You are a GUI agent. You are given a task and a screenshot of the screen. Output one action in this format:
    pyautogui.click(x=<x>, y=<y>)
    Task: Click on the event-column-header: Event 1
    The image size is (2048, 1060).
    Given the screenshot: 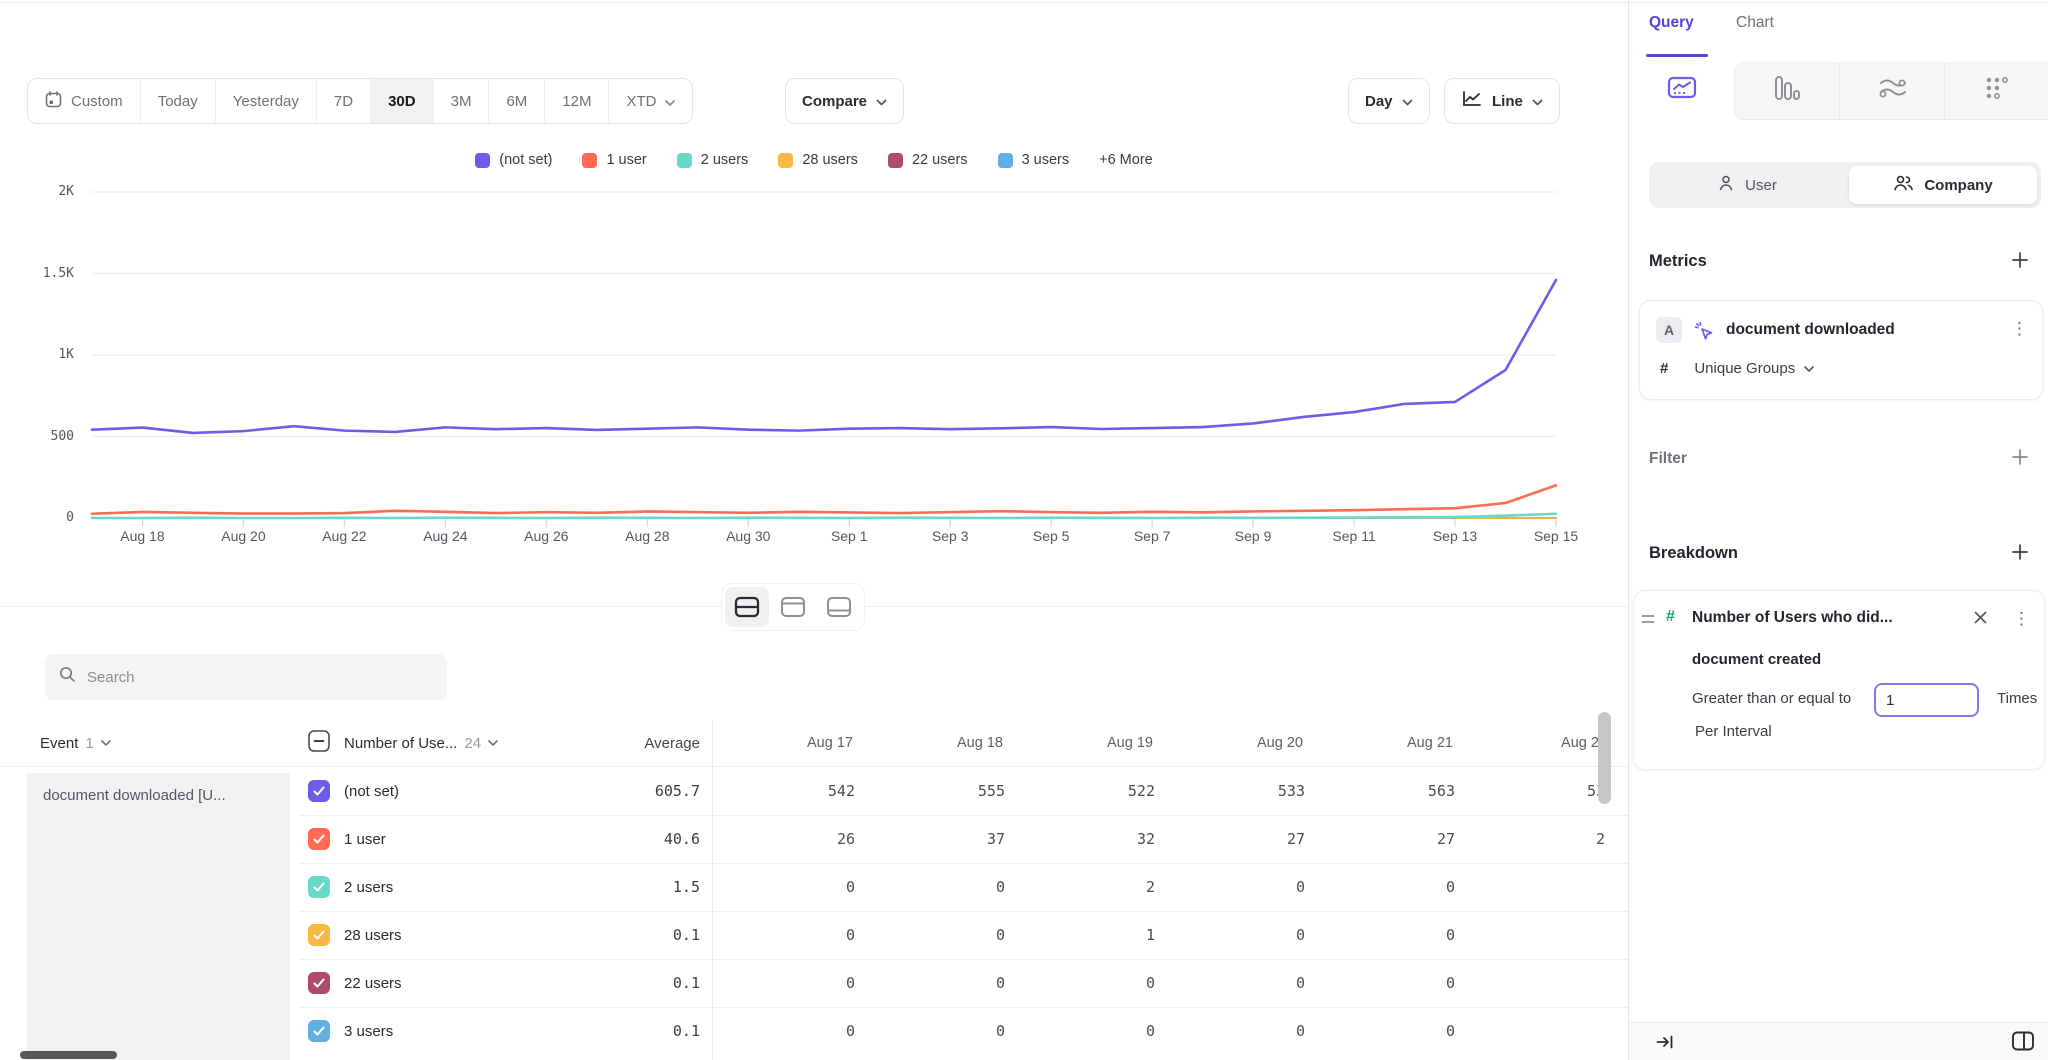 What is the action you would take?
    pyautogui.click(x=75, y=743)
    